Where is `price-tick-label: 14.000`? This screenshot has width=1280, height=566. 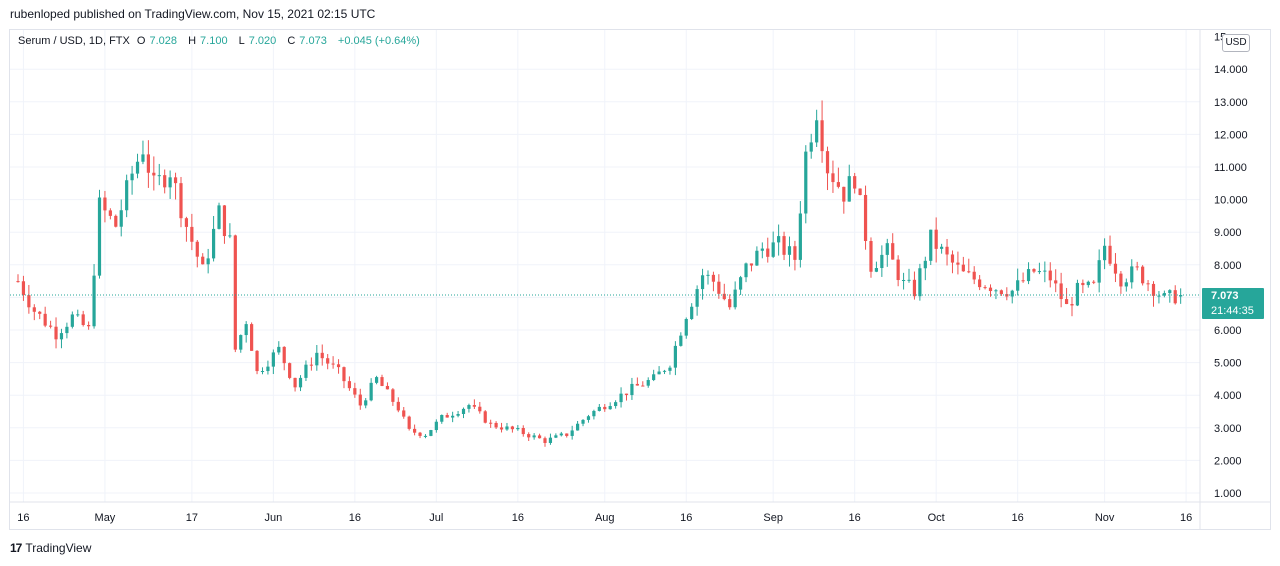
price-tick-label: 14.000 is located at coordinates (1231, 70).